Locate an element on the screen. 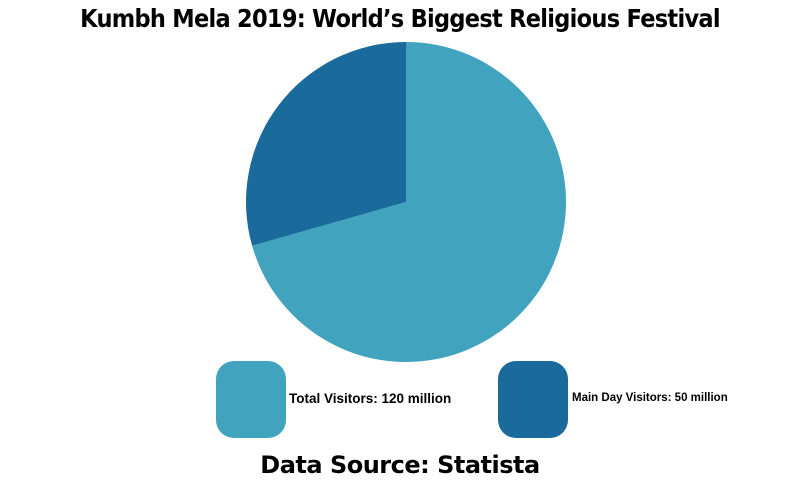 This screenshot has height=481, width=800. legend-swatch-main-day-visitors is located at coordinates (533, 399).